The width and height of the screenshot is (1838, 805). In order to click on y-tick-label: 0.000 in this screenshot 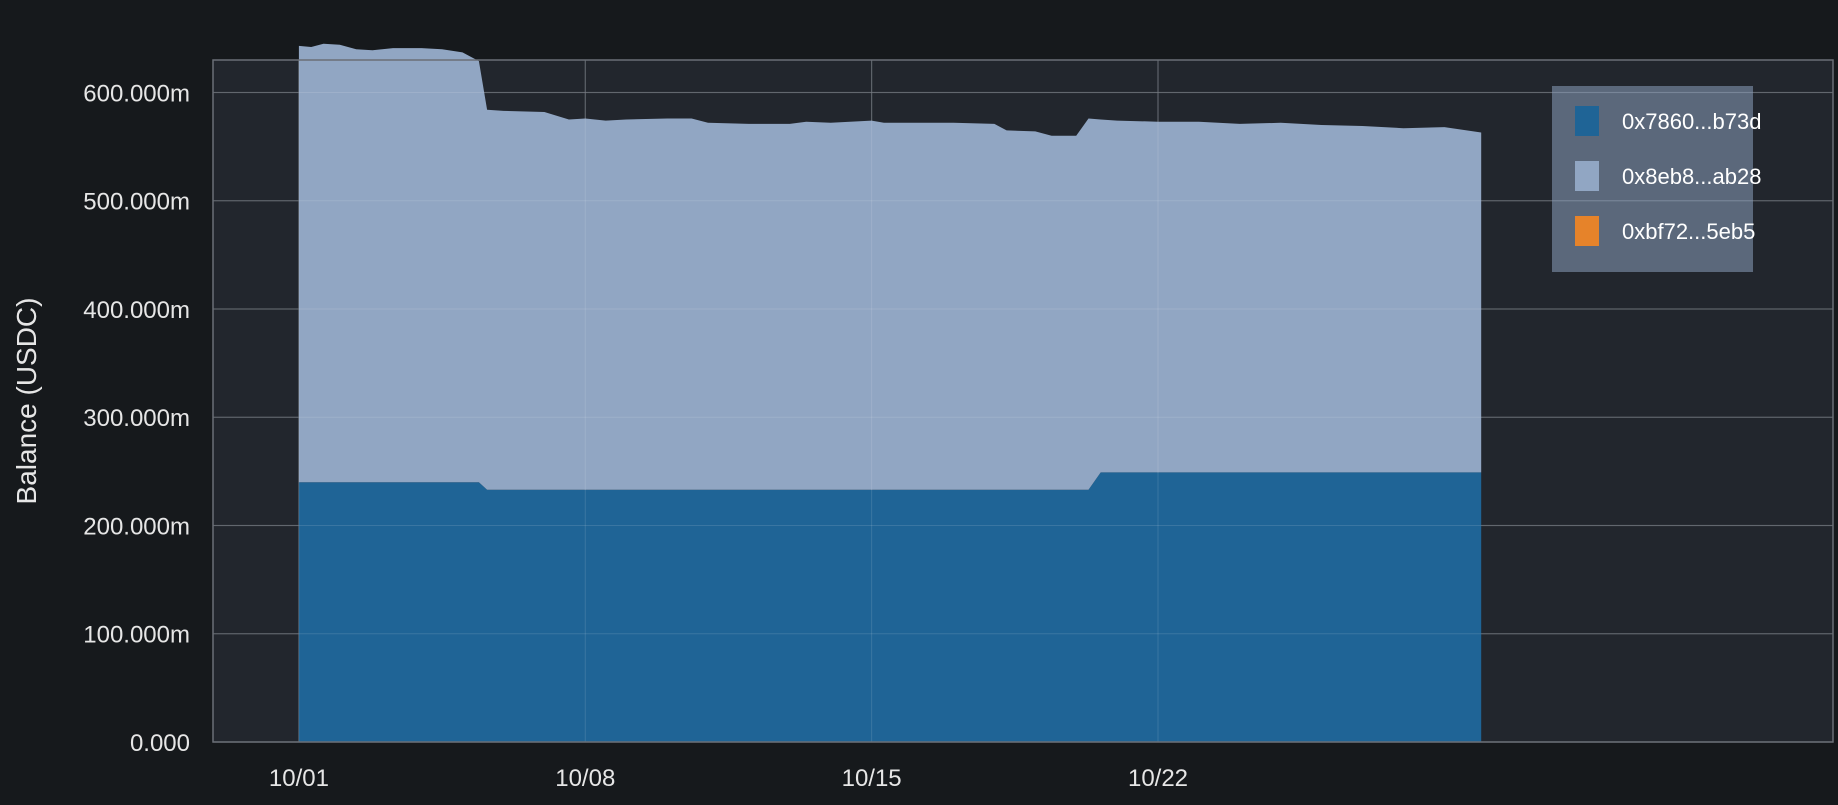, I will do `click(160, 743)`.